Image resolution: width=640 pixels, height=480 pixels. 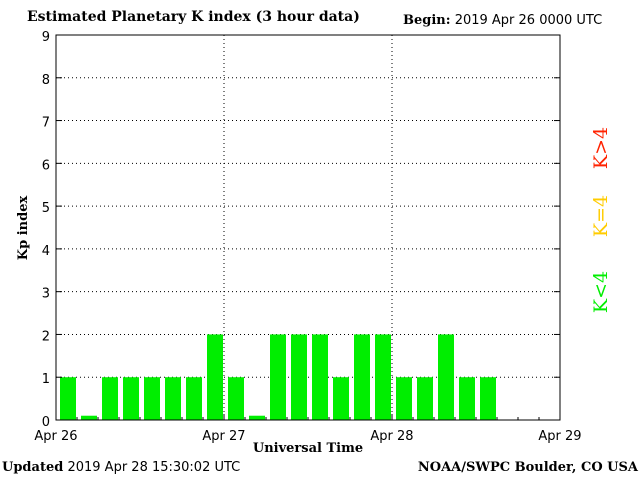 I want to click on y-tick-label: 4, so click(x=46, y=251).